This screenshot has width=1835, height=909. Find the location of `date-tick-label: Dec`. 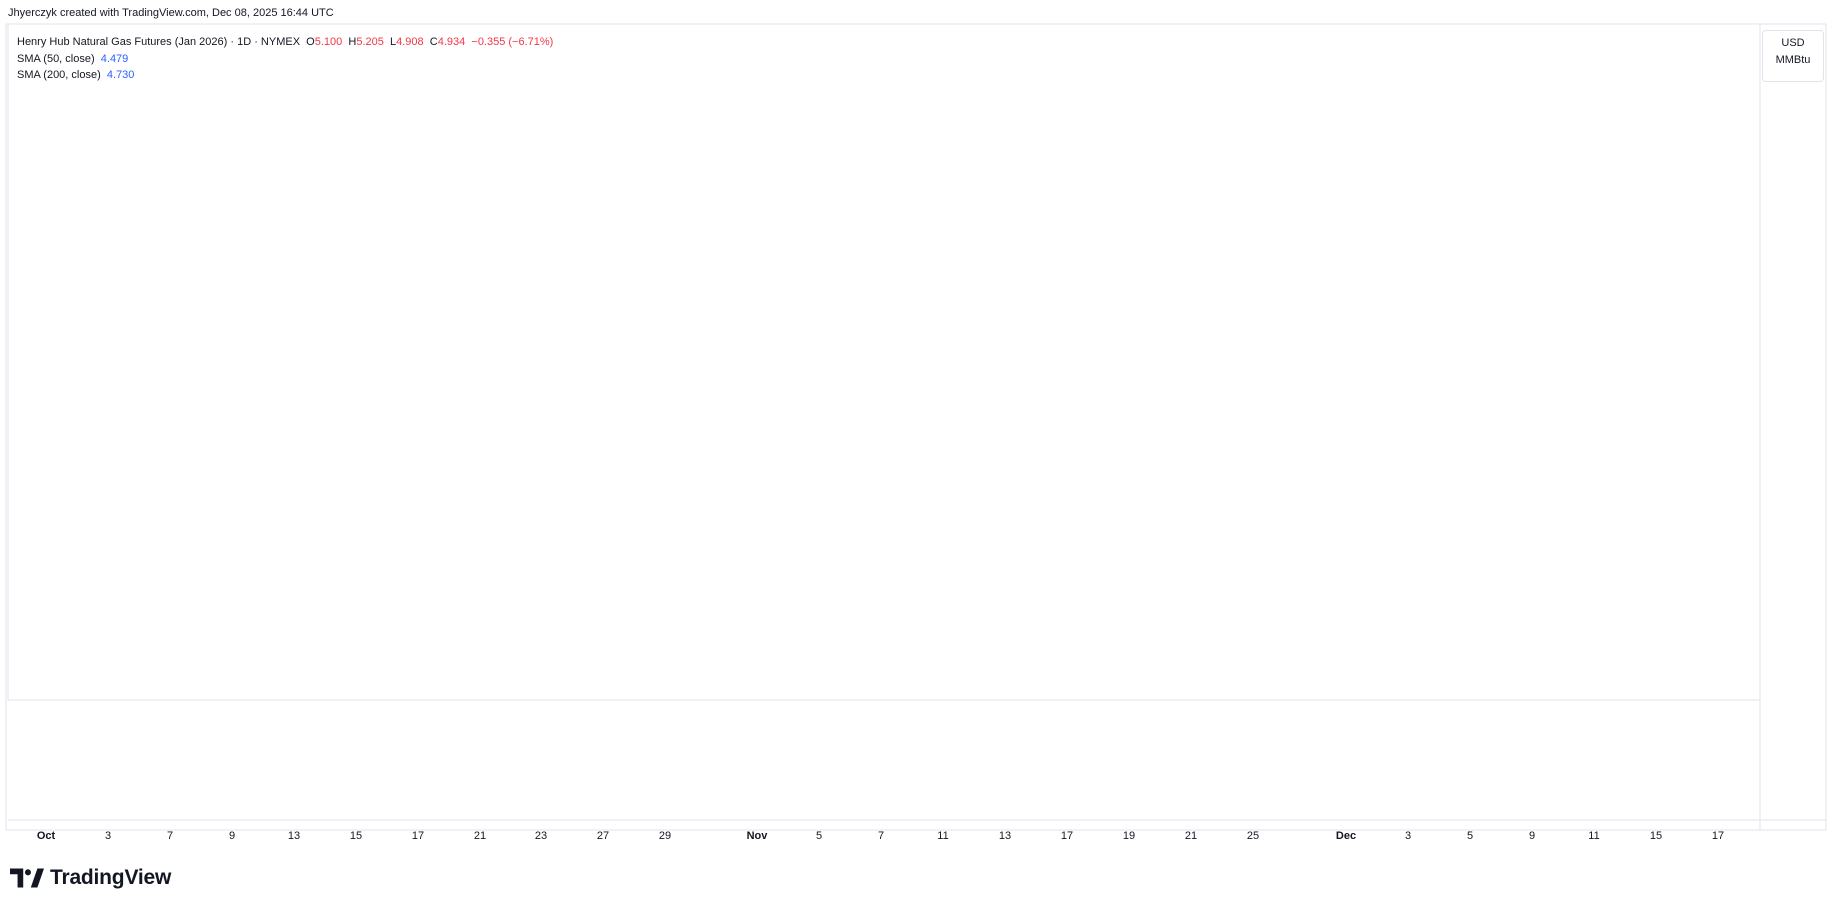

date-tick-label: Dec is located at coordinates (1346, 836).